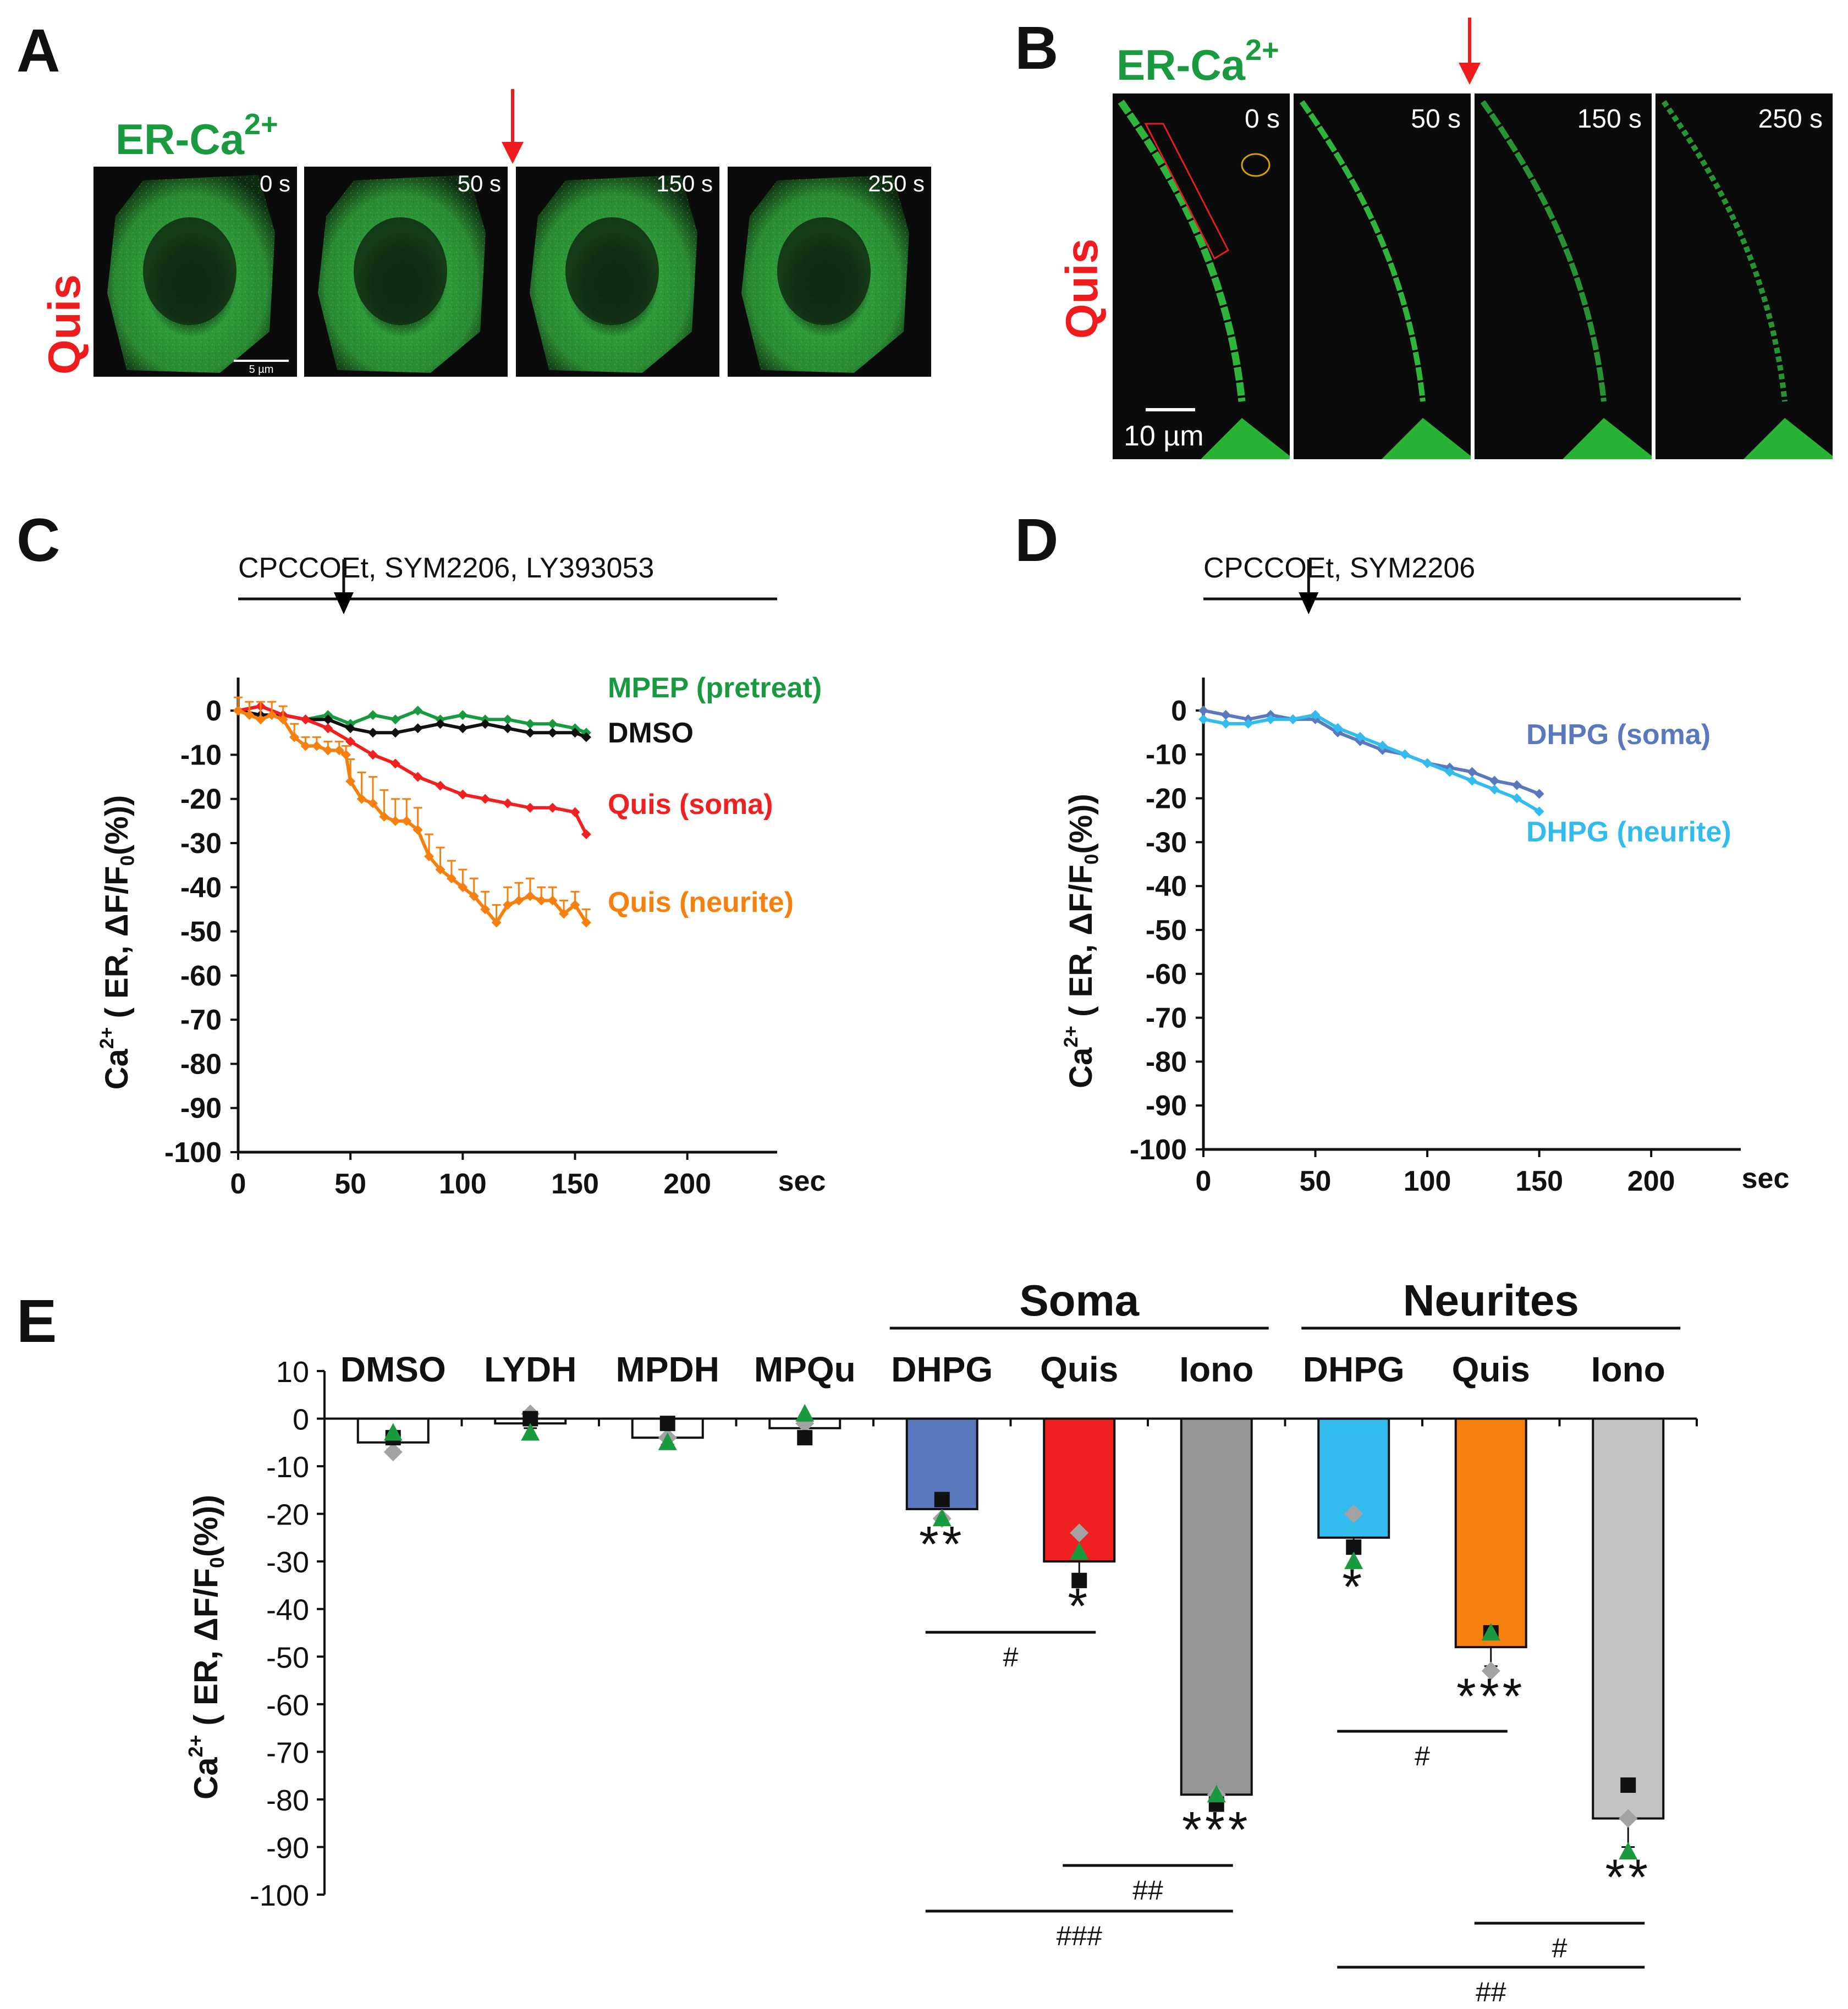  I want to click on timepoint-label: 150 s, so click(1610, 119).